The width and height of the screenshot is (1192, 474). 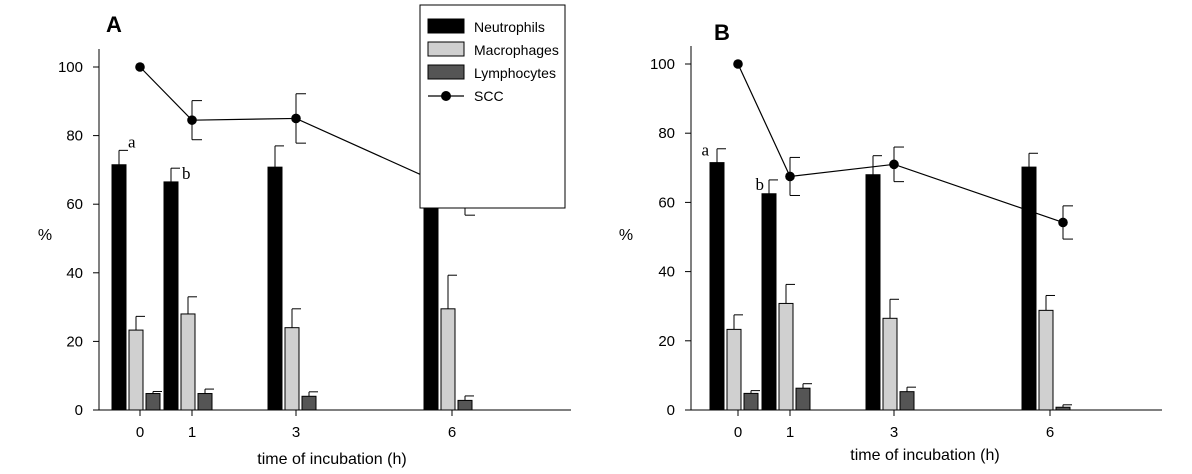 I want to click on panel-label: A, so click(x=114, y=24).